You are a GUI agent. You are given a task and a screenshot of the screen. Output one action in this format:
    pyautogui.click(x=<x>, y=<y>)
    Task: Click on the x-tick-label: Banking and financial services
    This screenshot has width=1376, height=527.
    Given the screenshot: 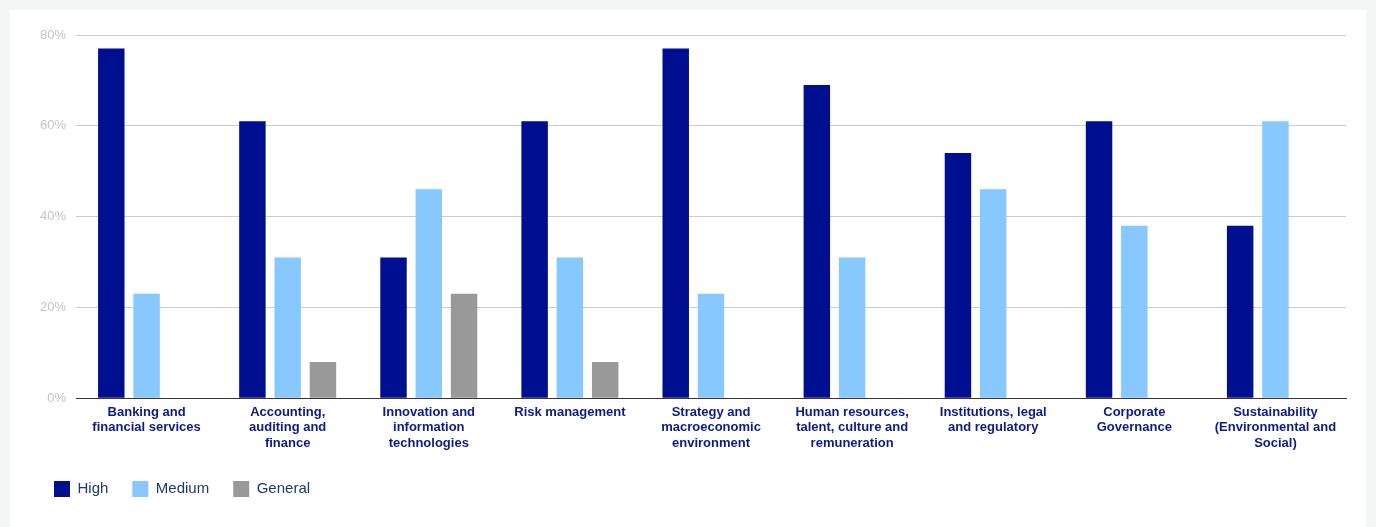 What is the action you would take?
    pyautogui.click(x=146, y=419)
    